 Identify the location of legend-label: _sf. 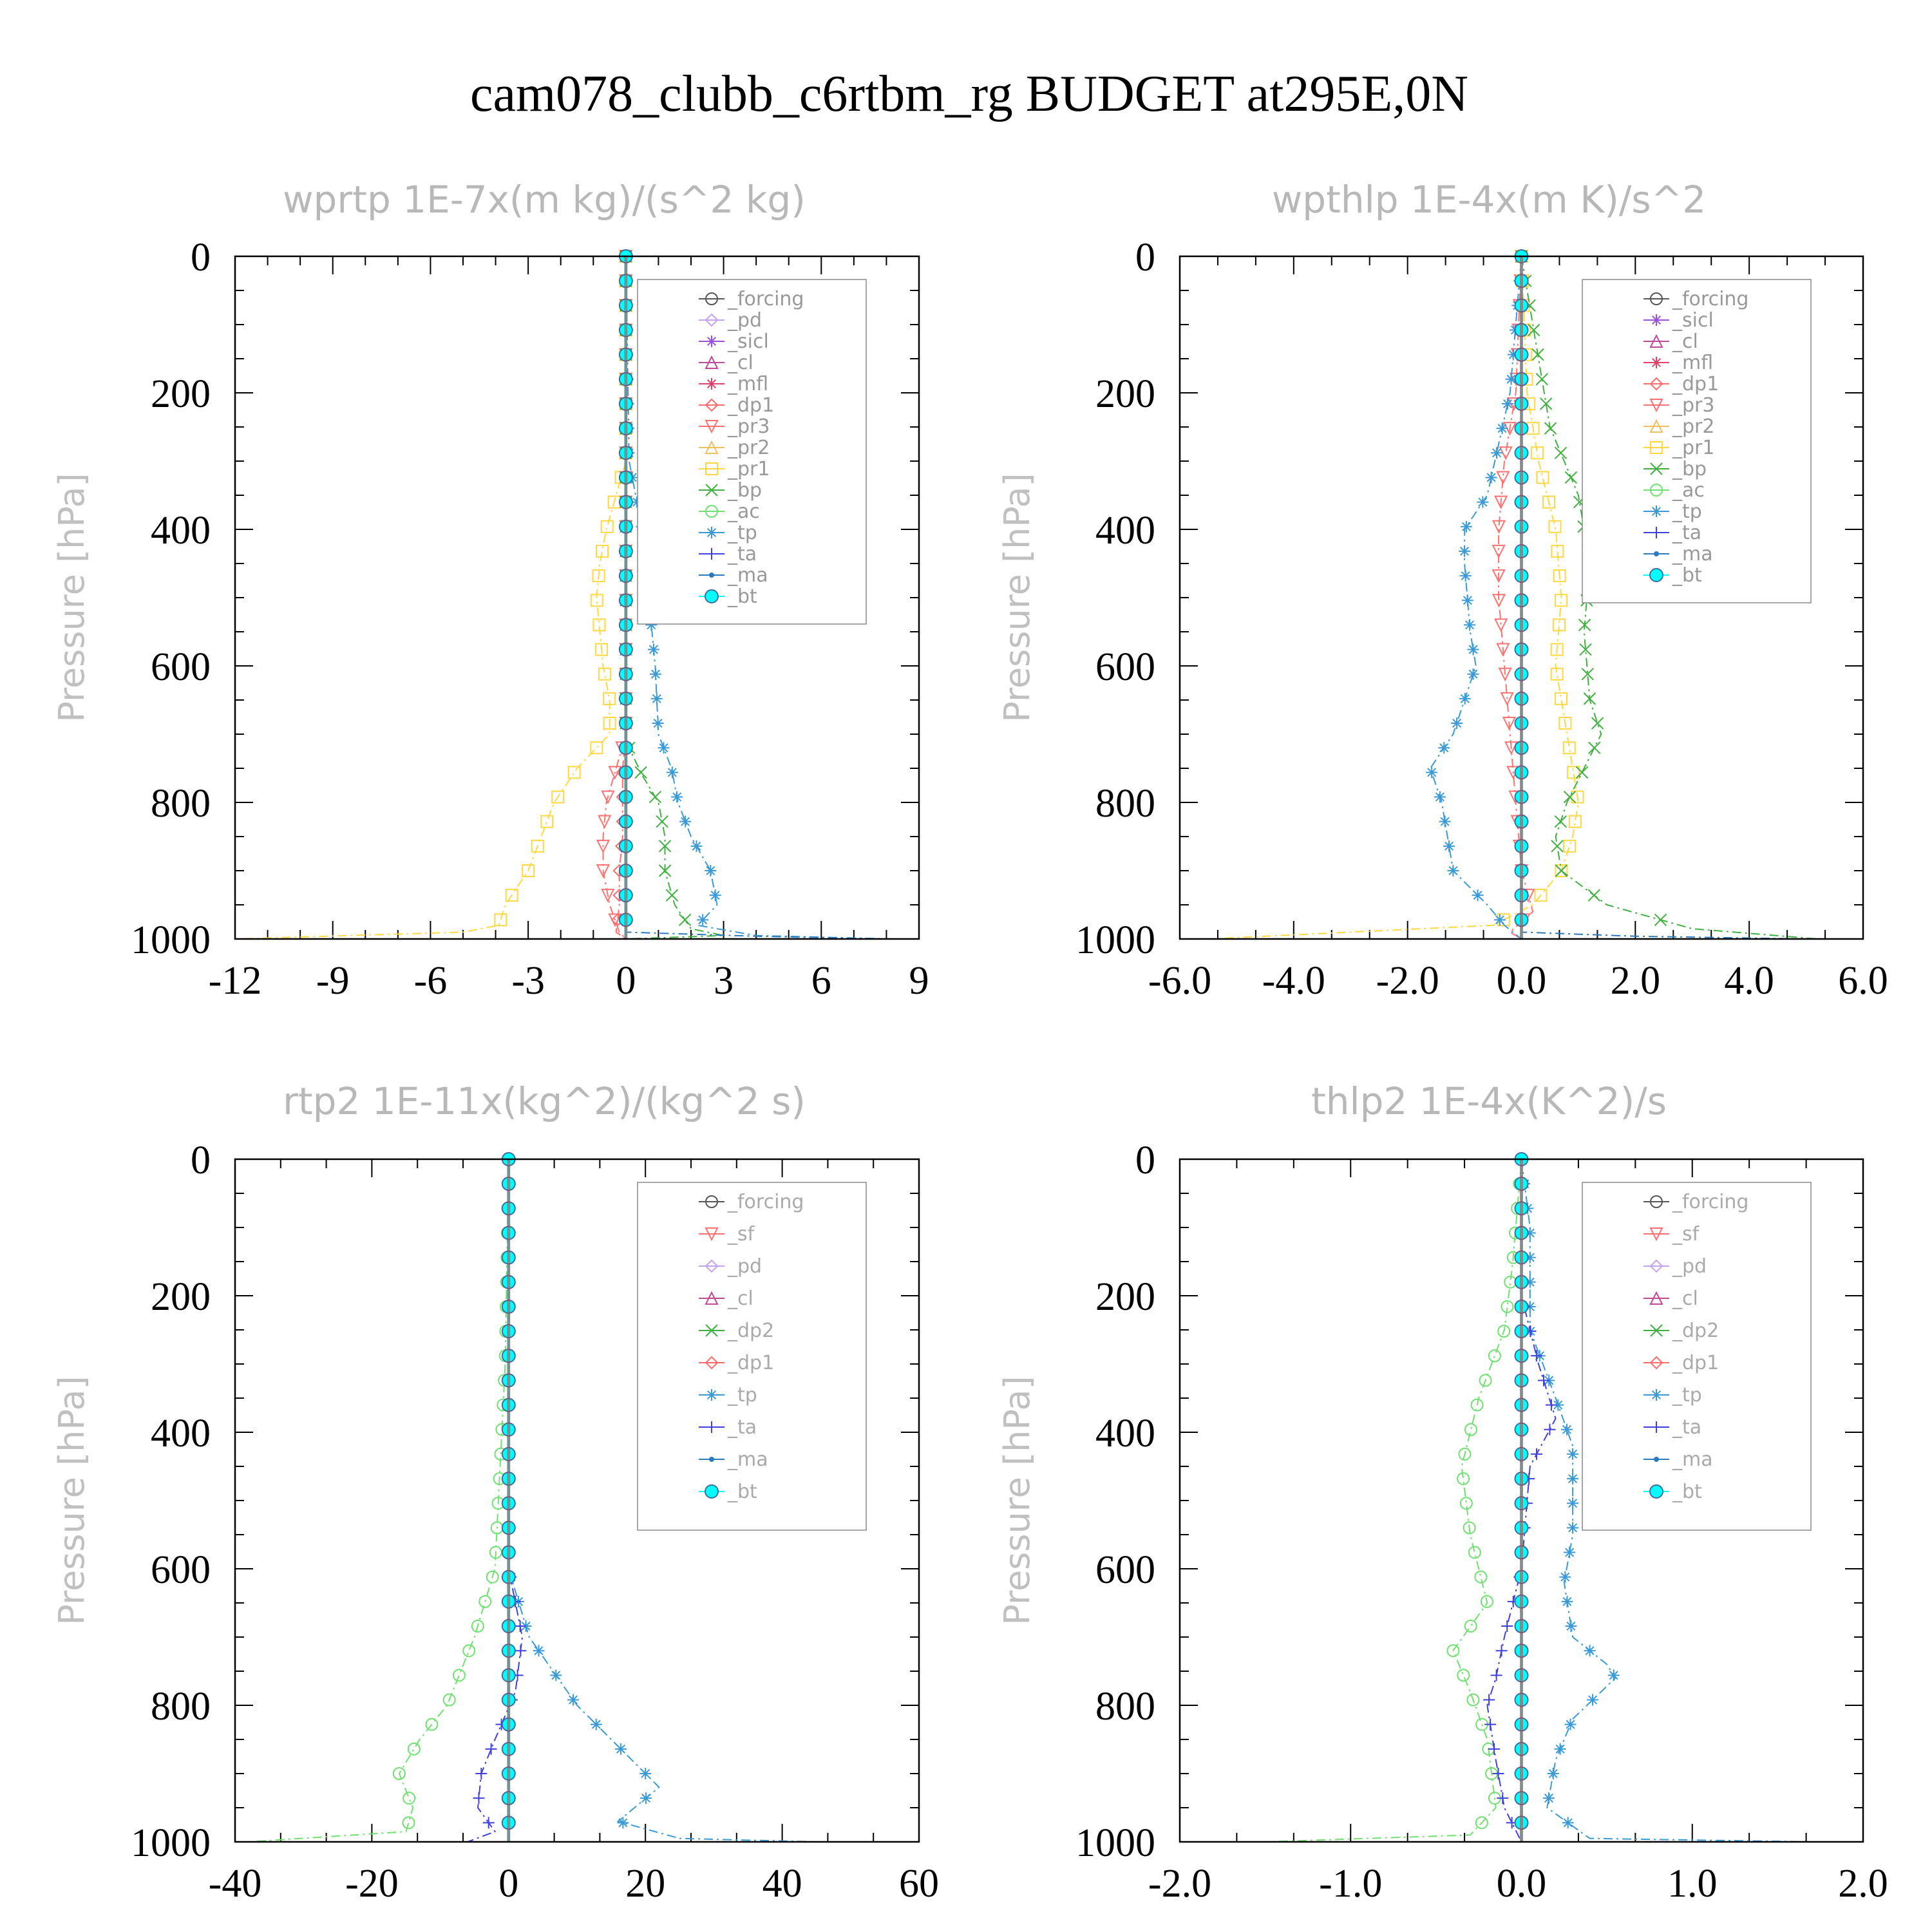
(1686, 1234).